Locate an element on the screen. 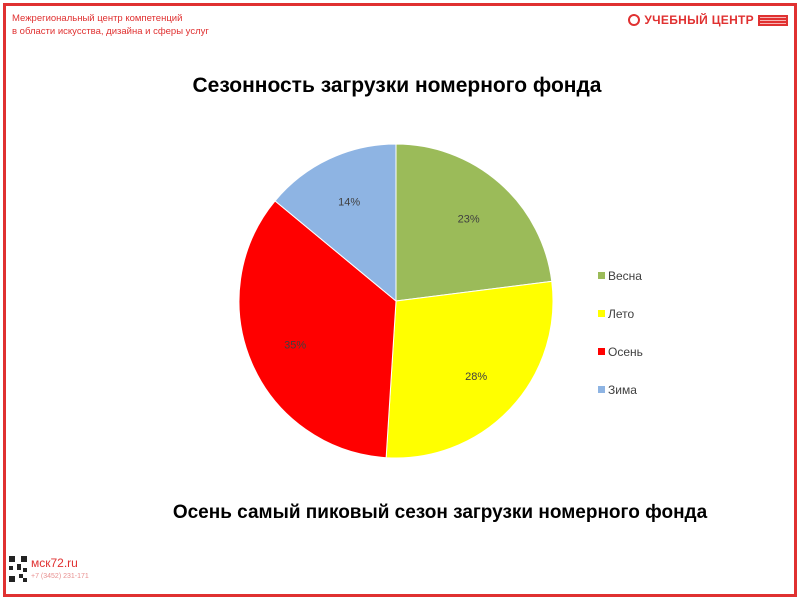 Image resolution: width=800 pixels, height=600 pixels. logo-circle-icon is located at coordinates (634, 20).